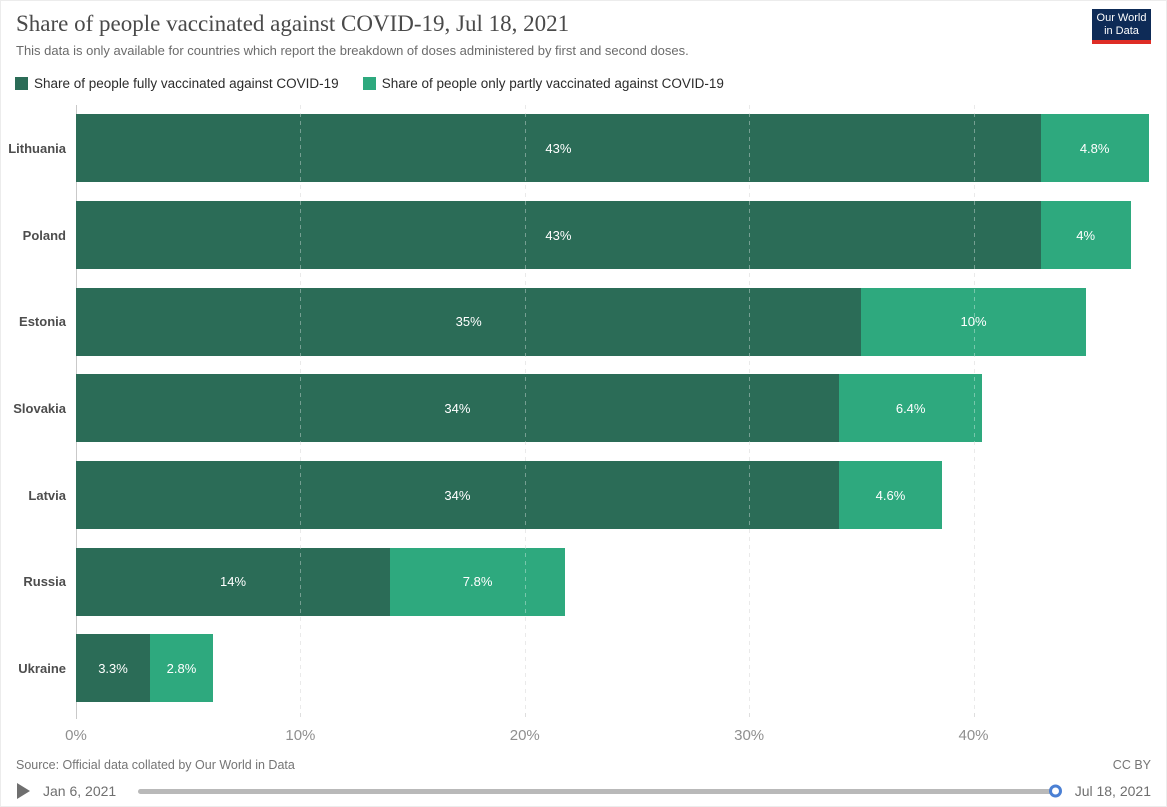 Image resolution: width=1167 pixels, height=807 pixels. I want to click on owid-logo-background: Our World in Data, so click(1121, 24).